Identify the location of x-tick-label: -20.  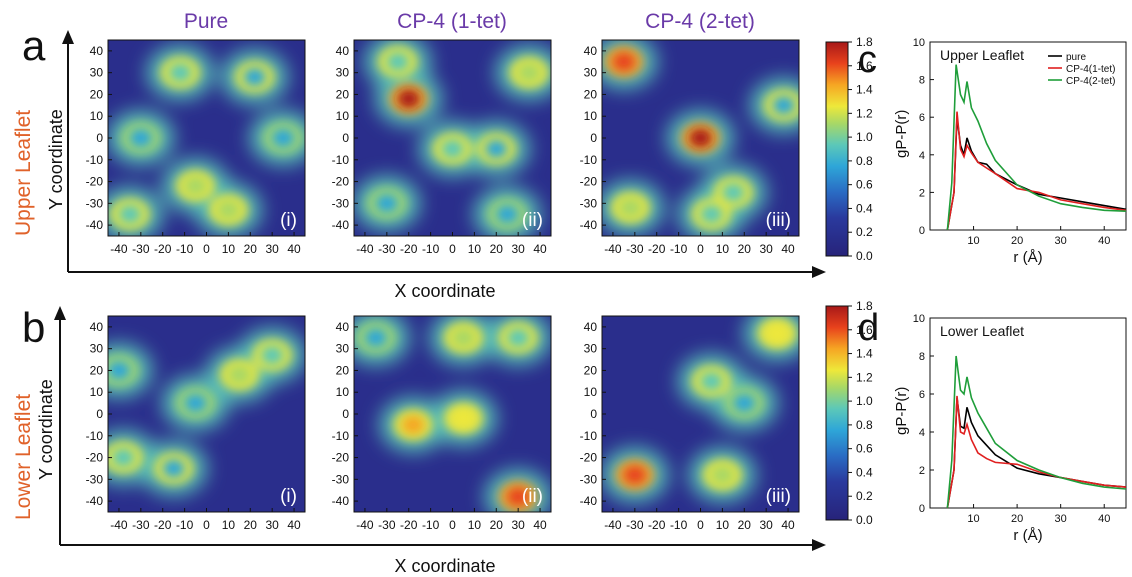
(163, 249).